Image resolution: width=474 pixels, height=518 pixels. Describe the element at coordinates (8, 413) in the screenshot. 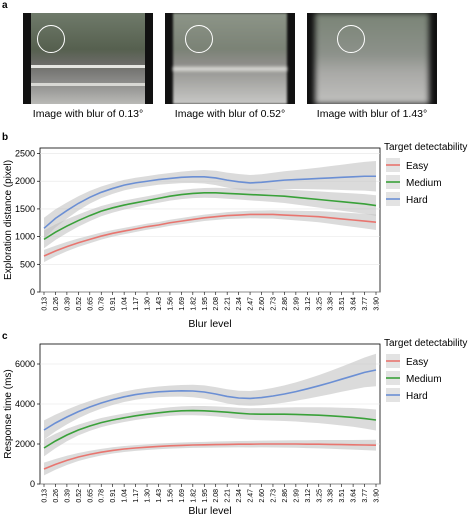

I see `y-axis-label: Response time (ms)` at that location.